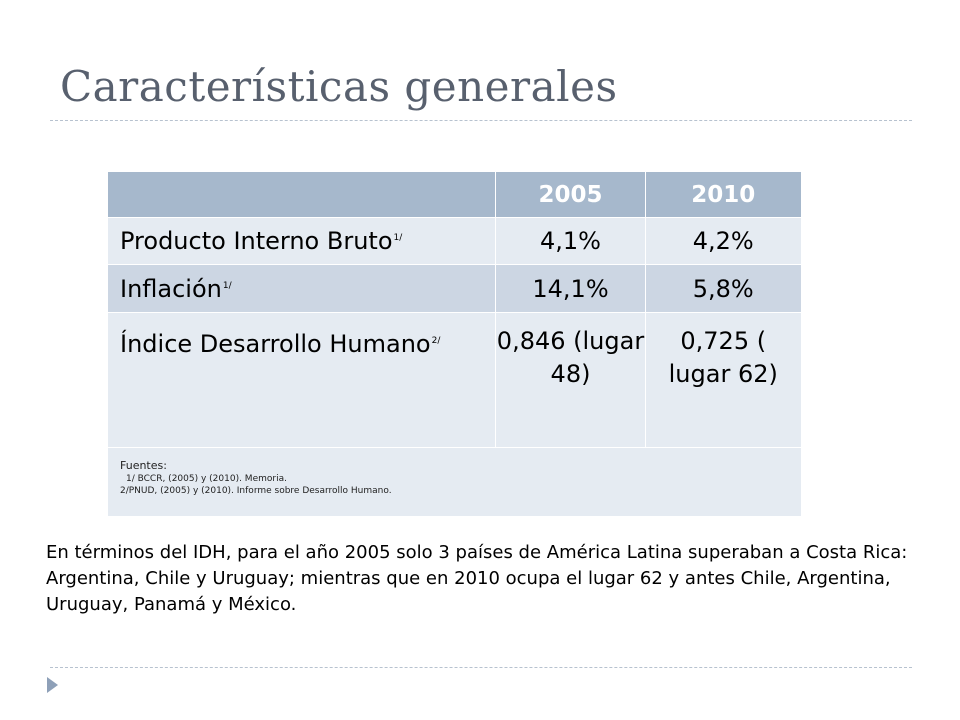 The width and height of the screenshot is (960, 720). I want to click on sources-heading: Fuentes:, so click(143, 465).